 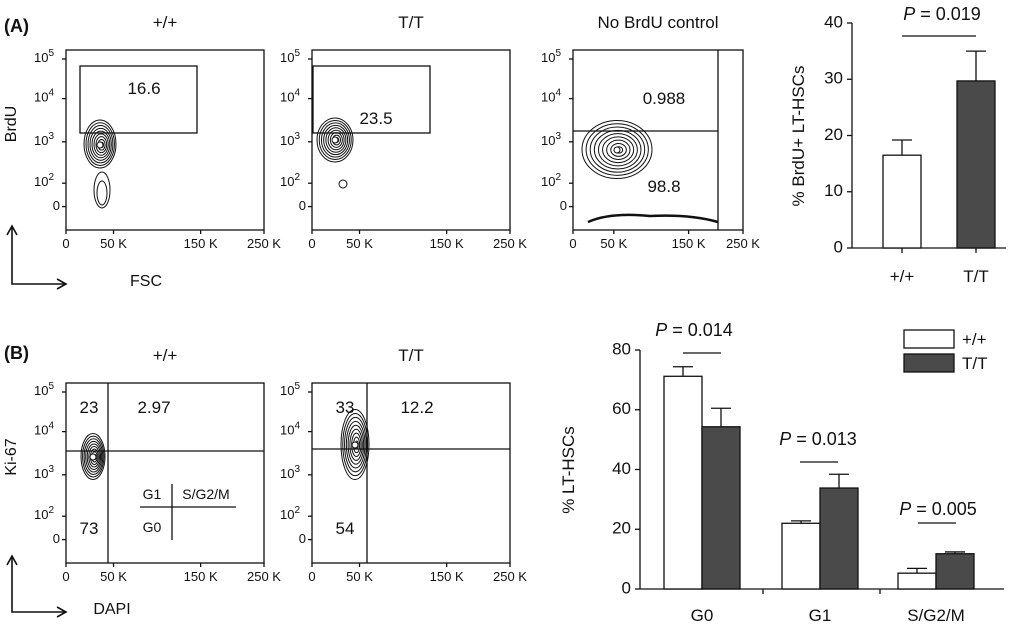 I want to click on panel-label-a: (A), so click(x=16, y=26).